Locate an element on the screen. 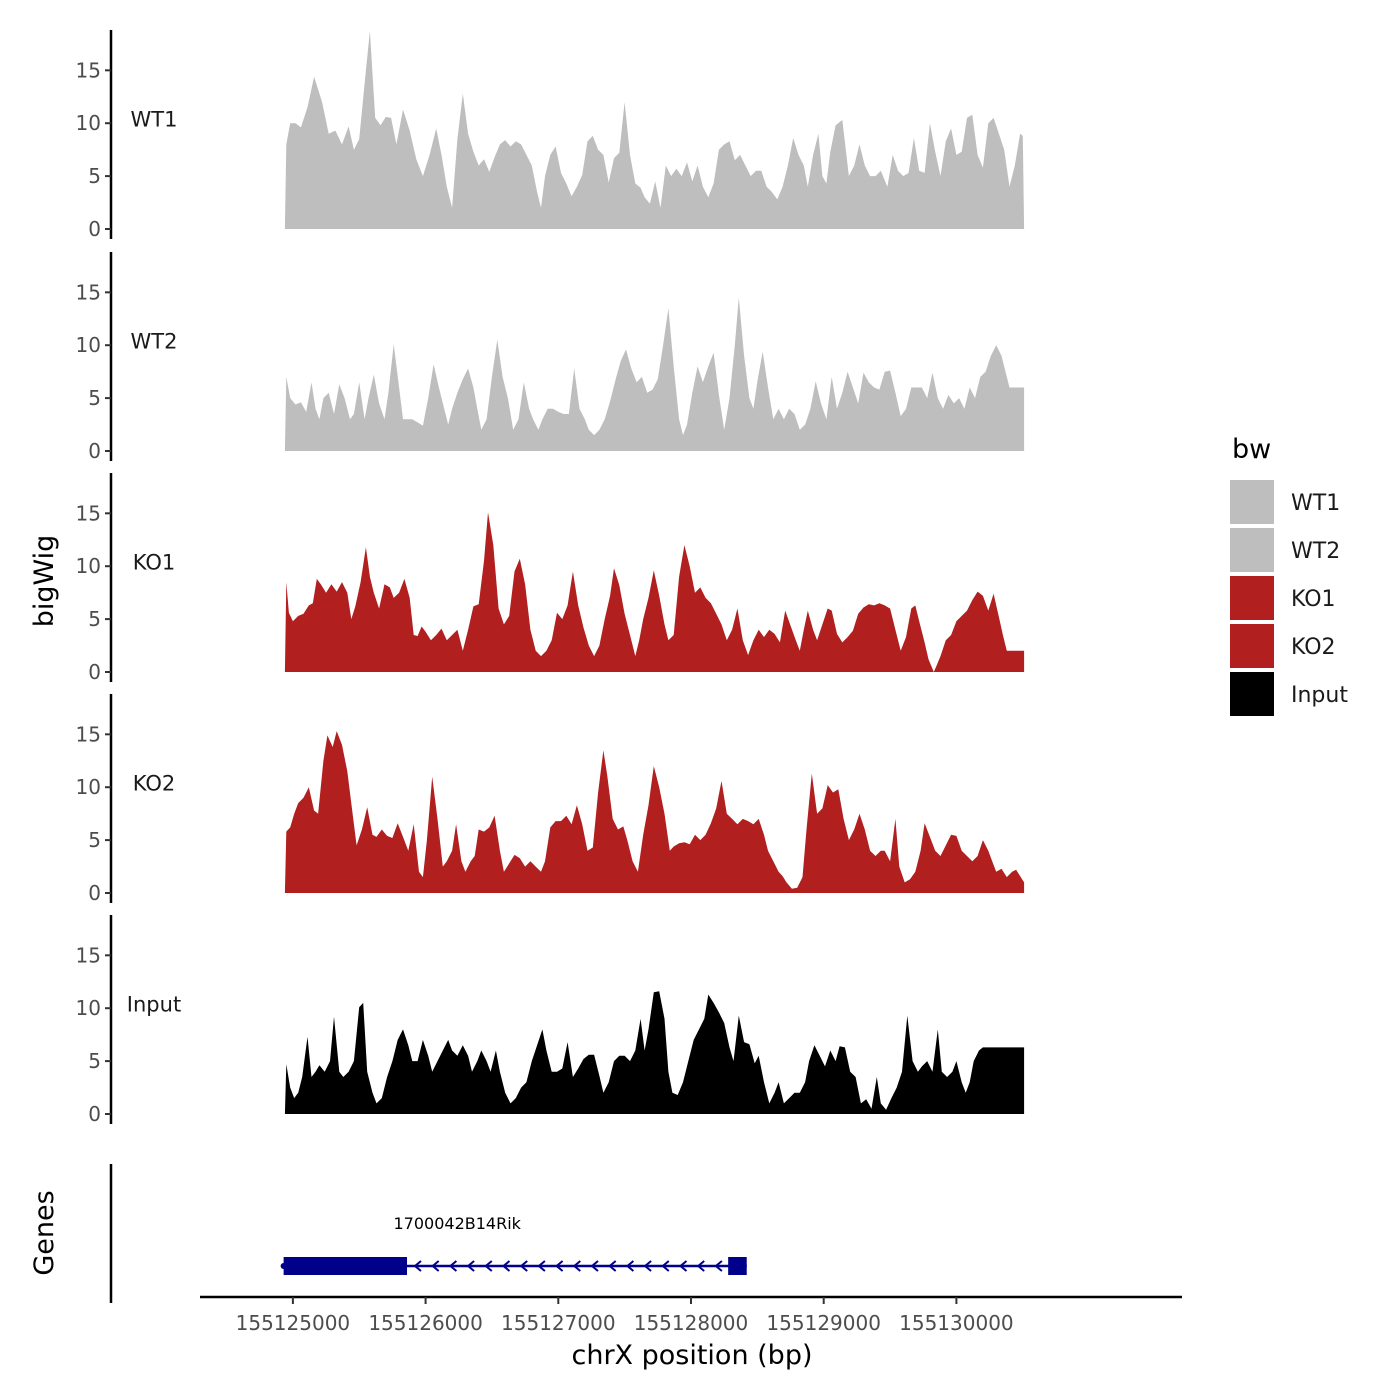 The width and height of the screenshot is (1400, 1400). legend-item-input: Input is located at coordinates (1289, 694).